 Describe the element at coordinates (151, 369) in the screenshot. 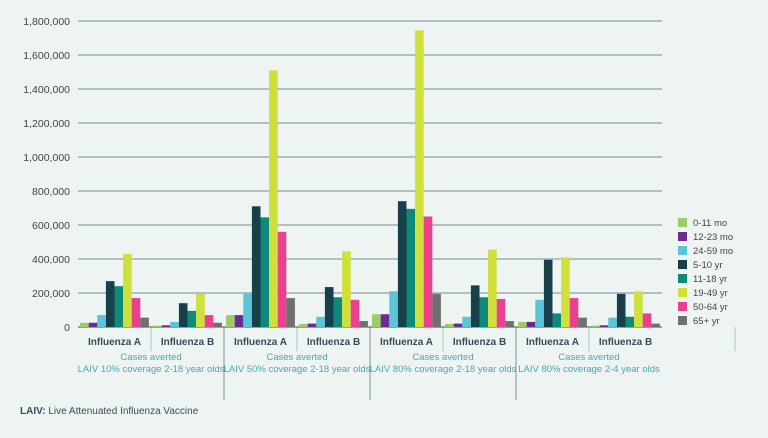

I see `group-label-line2: LAIV 10% coverage 2-18 year olds` at that location.